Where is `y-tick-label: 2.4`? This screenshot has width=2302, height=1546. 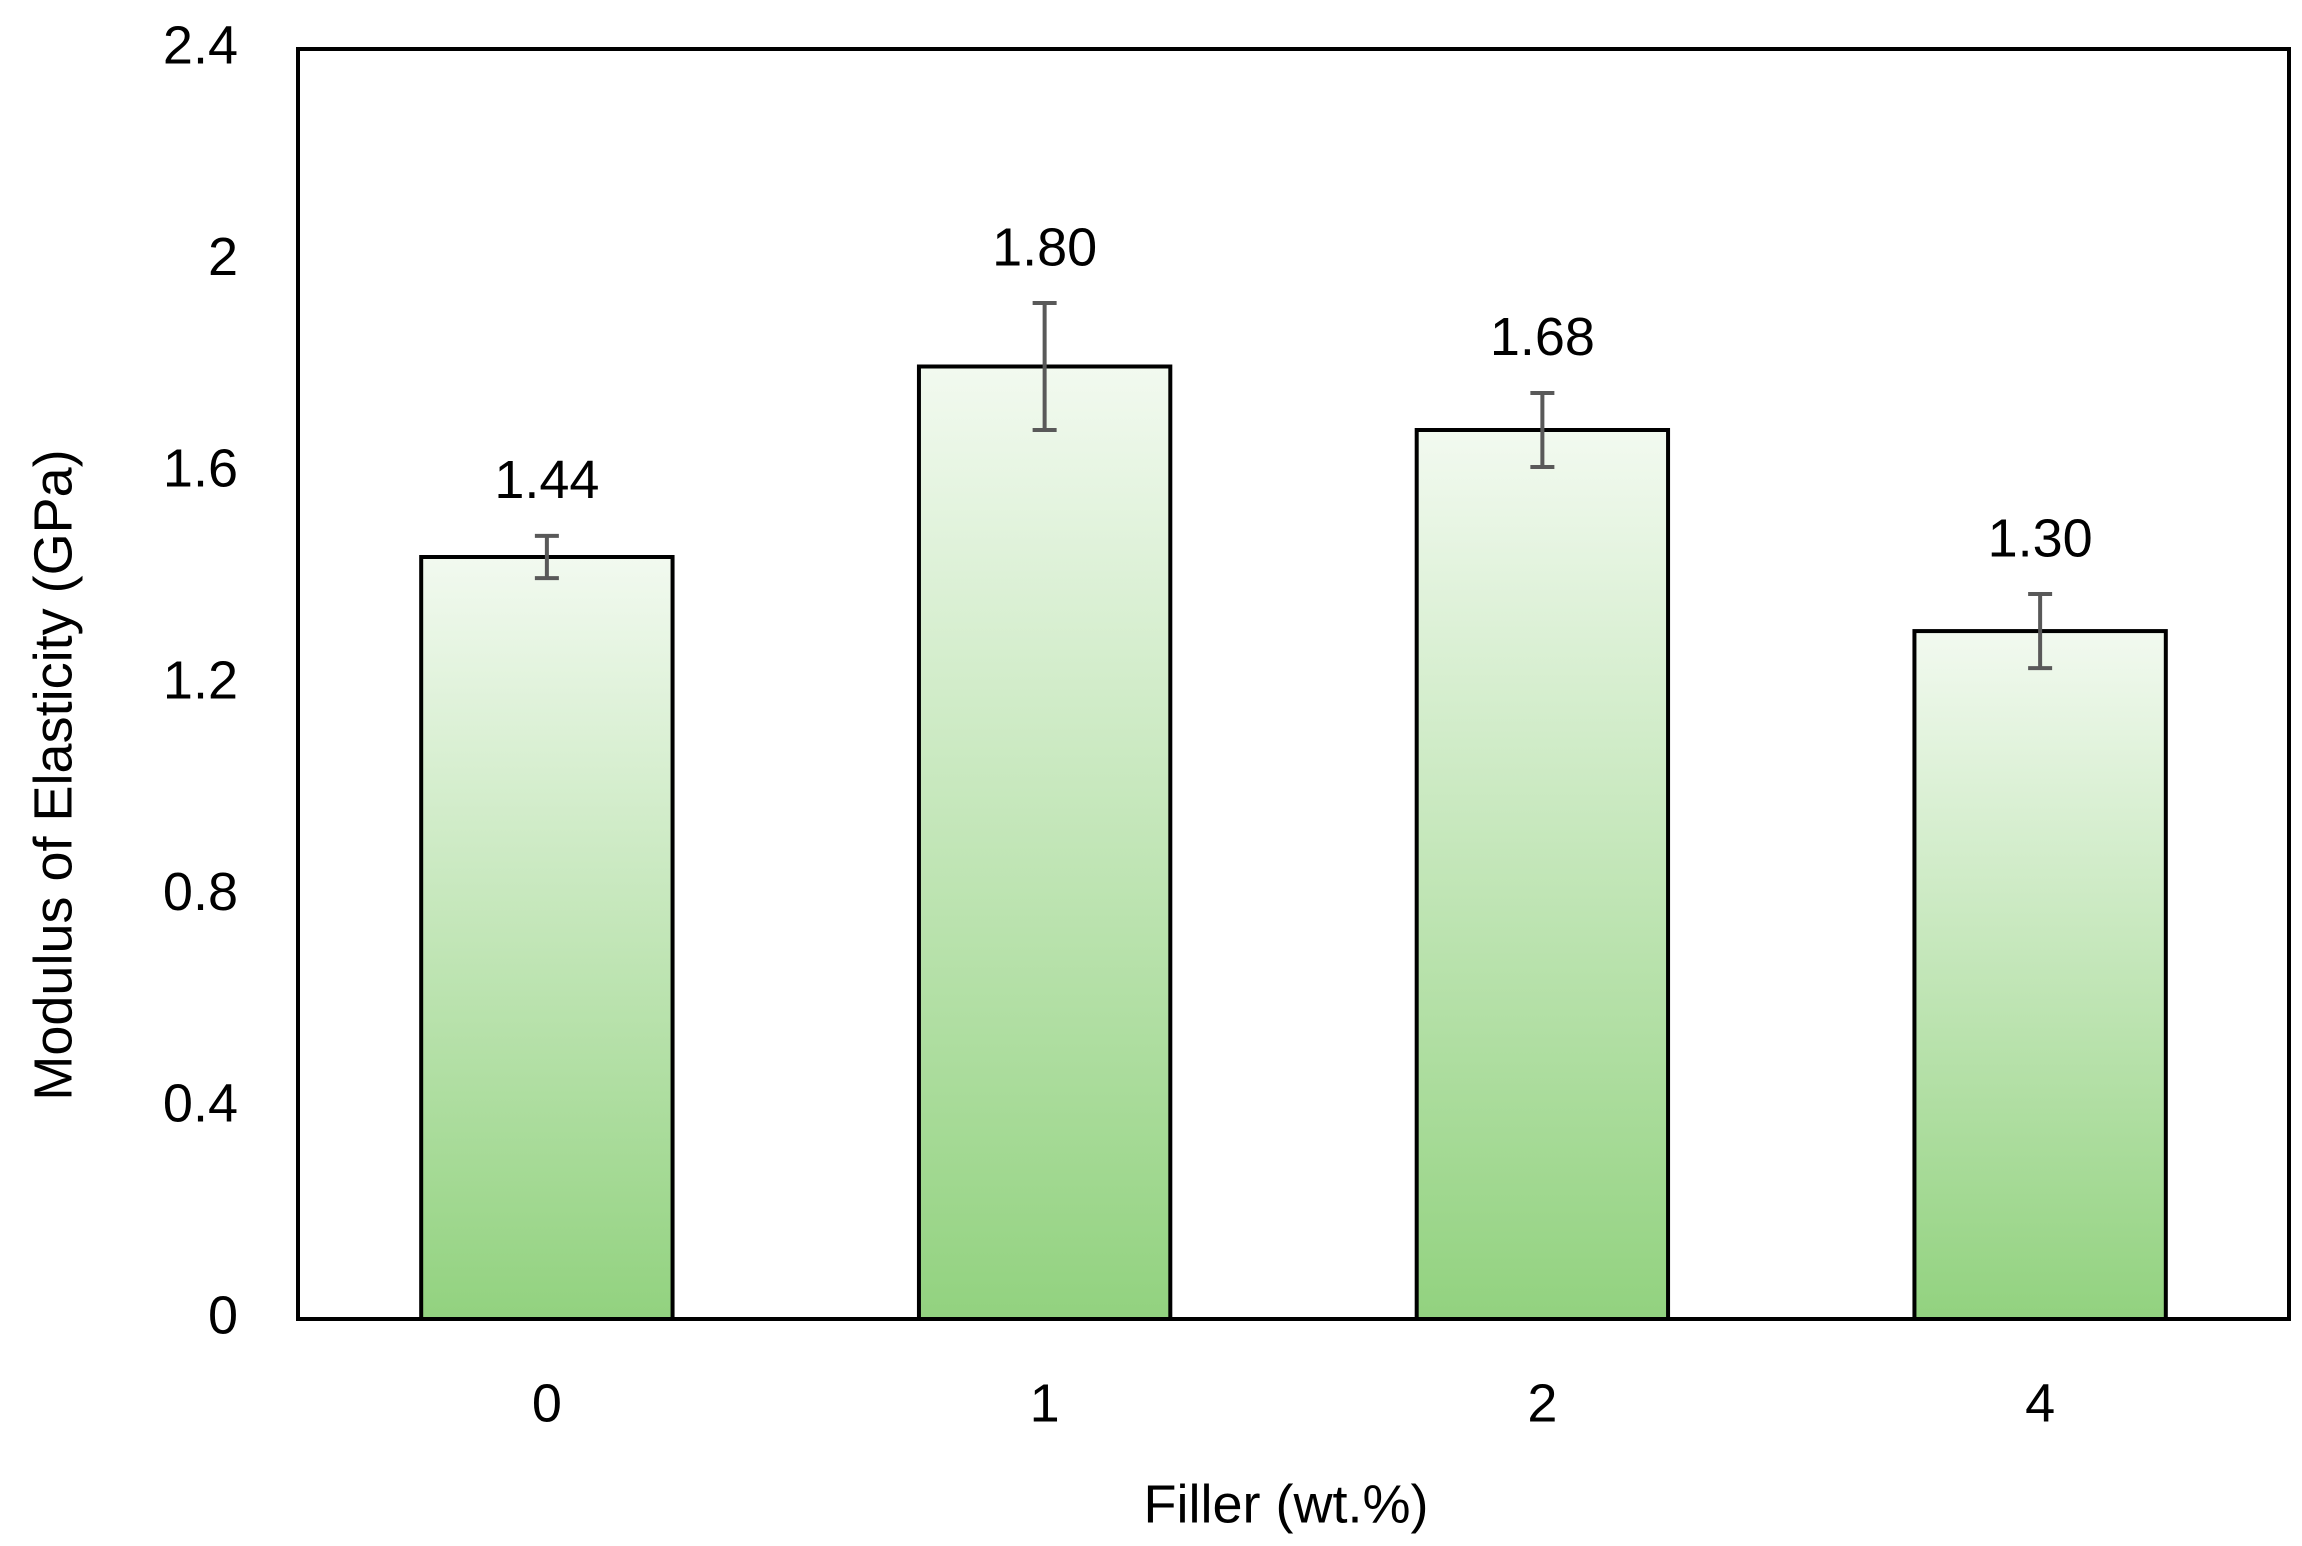
y-tick-label: 2.4 is located at coordinates (200, 45).